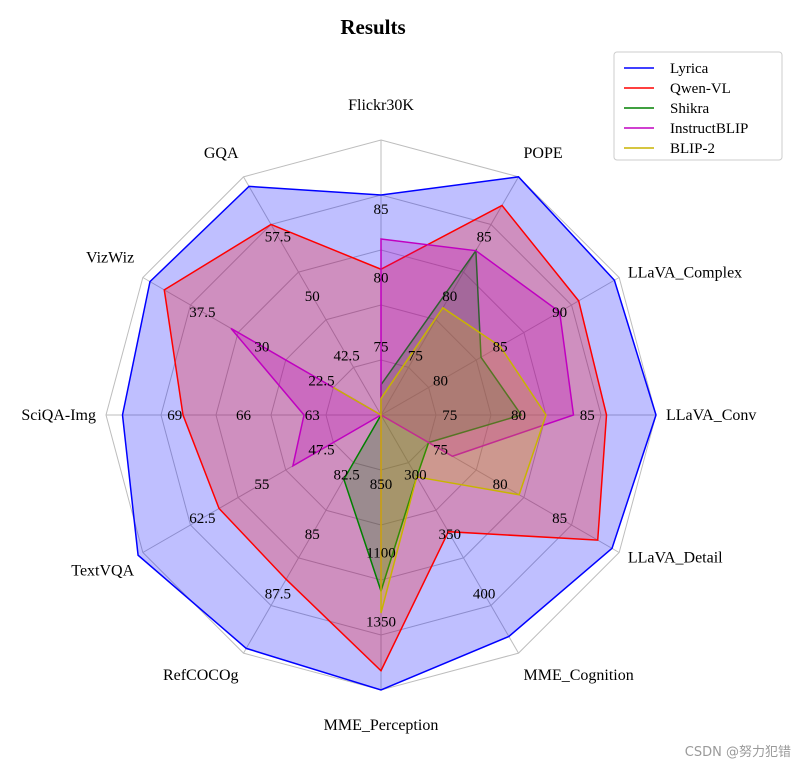 Image resolution: width=803 pixels, height=768 pixels. What do you see at coordinates (381, 485) in the screenshot?
I see `tick-label-mme-perception-1: 850` at bounding box center [381, 485].